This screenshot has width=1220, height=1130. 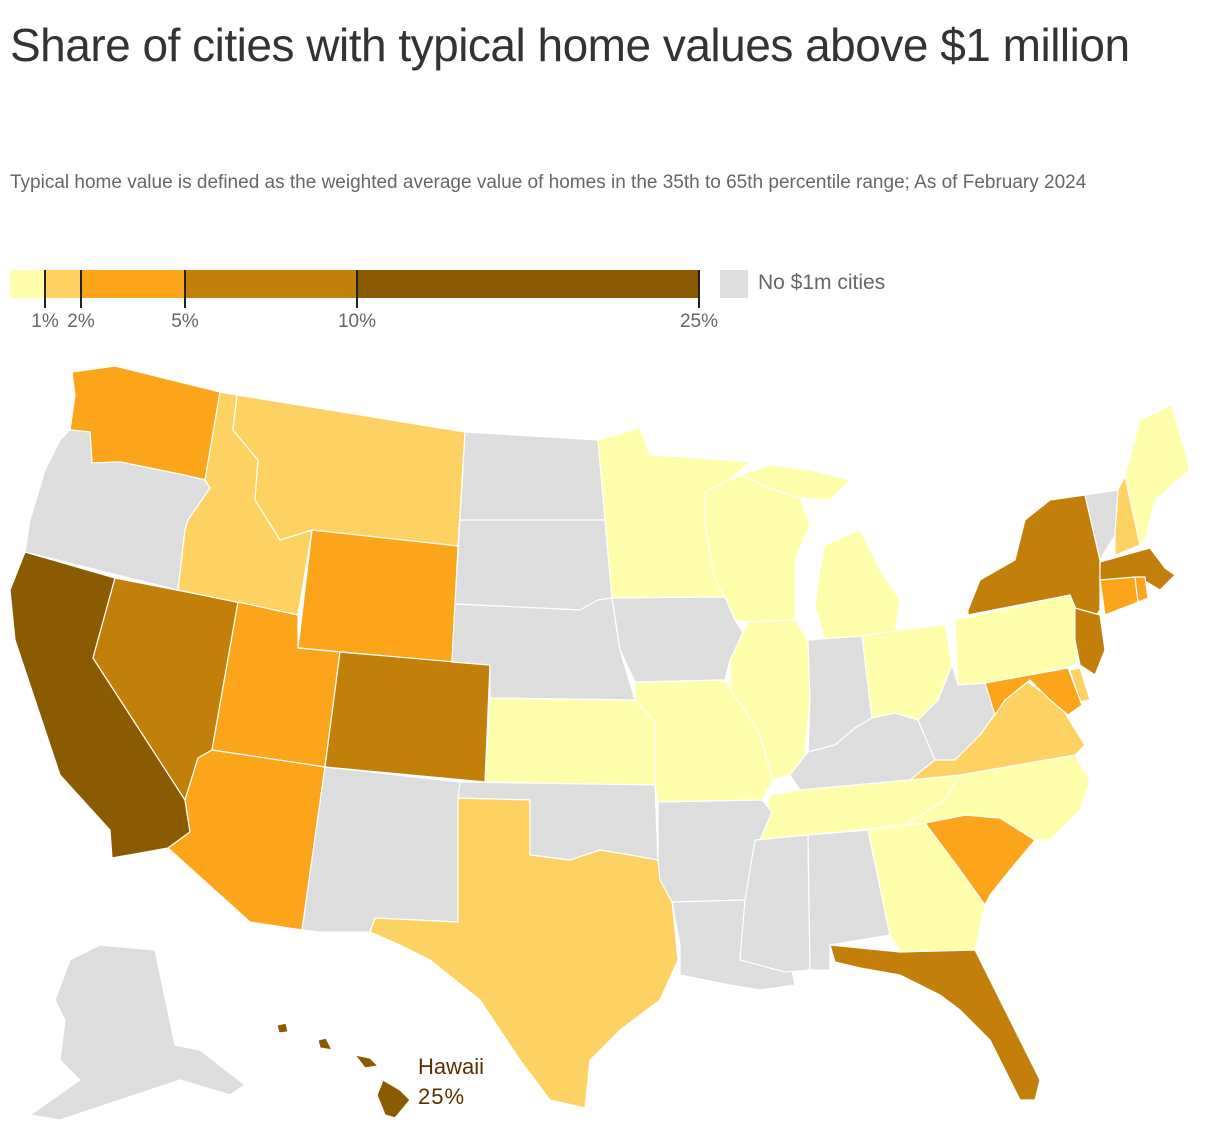 I want to click on state-IA, so click(x=680, y=639).